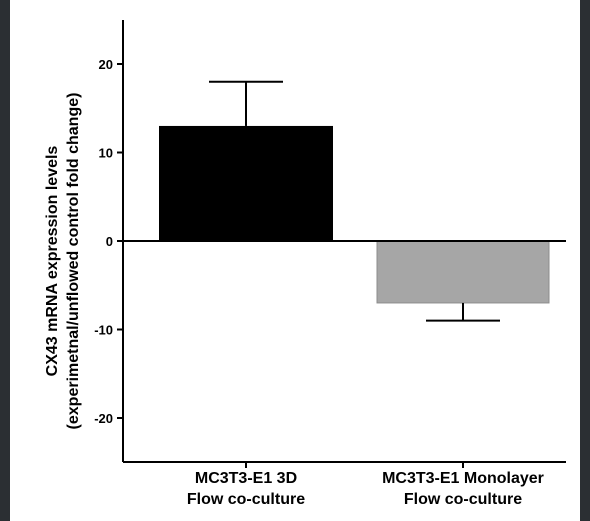 The image size is (590, 521). What do you see at coordinates (106, 64) in the screenshot?
I see `y-tick-label: 20` at bounding box center [106, 64].